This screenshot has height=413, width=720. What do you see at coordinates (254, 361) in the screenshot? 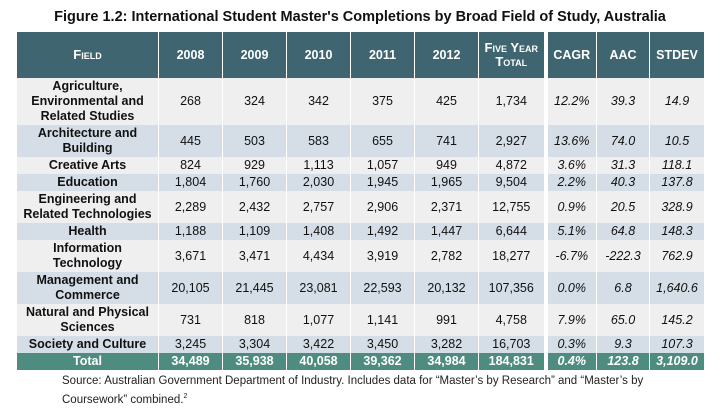
I see `value-cell: 35,938` at bounding box center [254, 361].